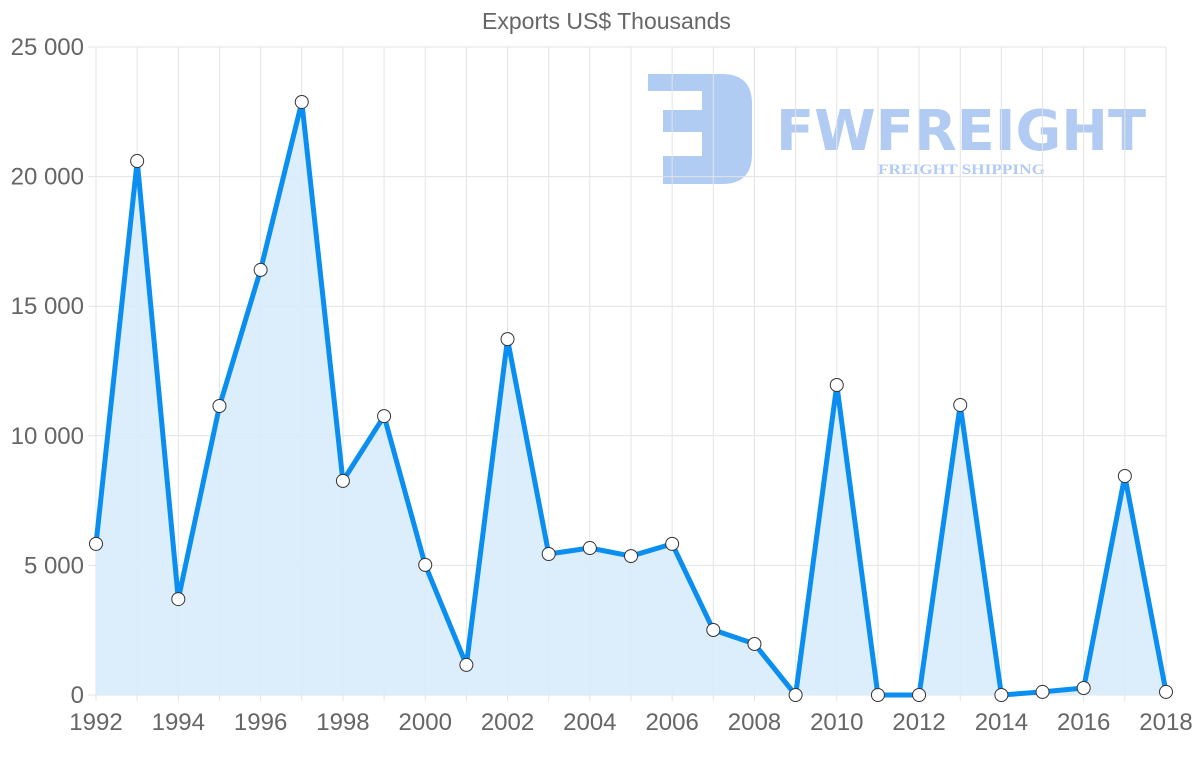 The image size is (1200, 763). What do you see at coordinates (47, 306) in the screenshot?
I see `y-tick-label: 15 000` at bounding box center [47, 306].